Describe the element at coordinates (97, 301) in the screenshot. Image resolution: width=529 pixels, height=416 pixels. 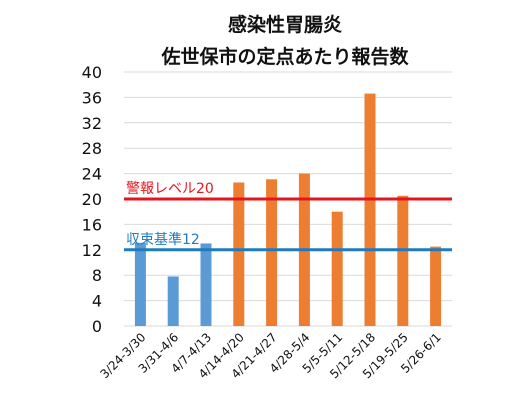
I see `y-tick-label: 4` at that location.